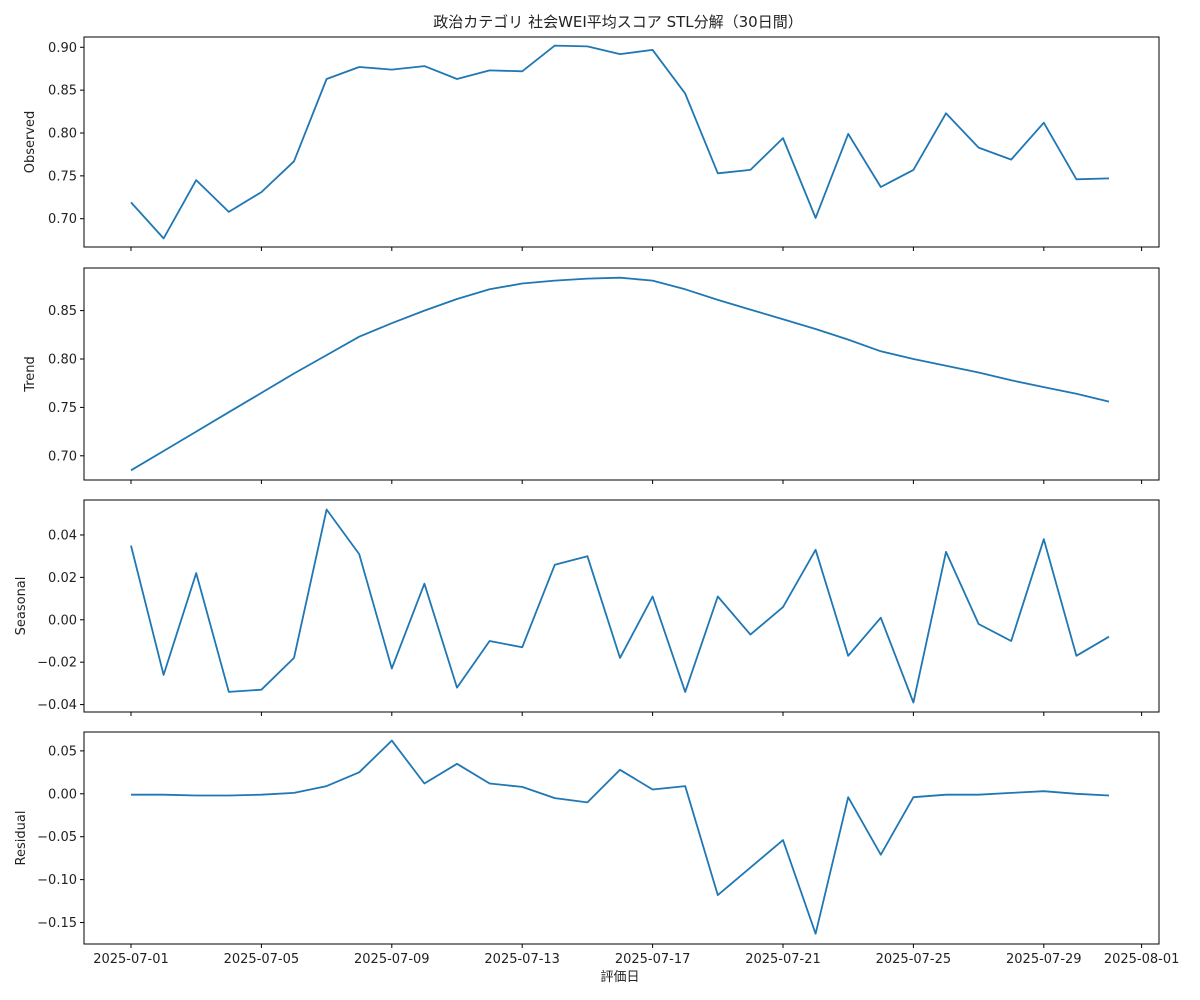  I want to click on x-tick-label: 2025-07-01, so click(131, 959).